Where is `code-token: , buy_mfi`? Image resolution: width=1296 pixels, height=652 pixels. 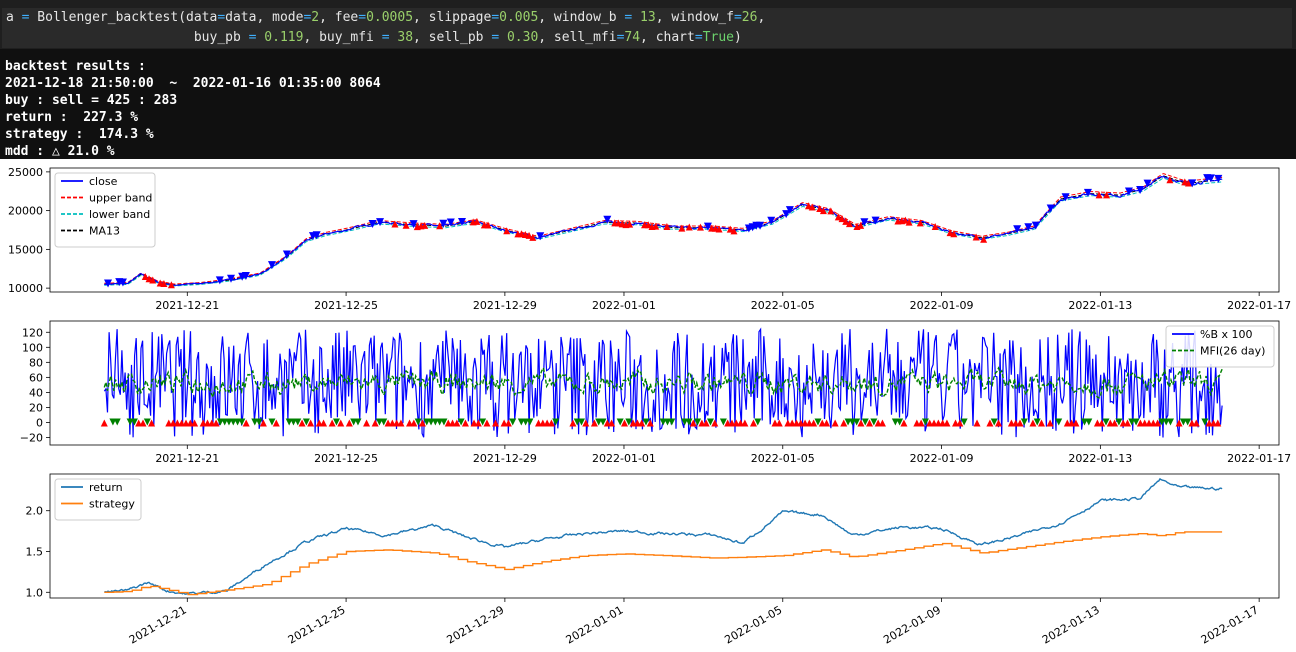
code-token: , buy_mfi is located at coordinates (342, 37).